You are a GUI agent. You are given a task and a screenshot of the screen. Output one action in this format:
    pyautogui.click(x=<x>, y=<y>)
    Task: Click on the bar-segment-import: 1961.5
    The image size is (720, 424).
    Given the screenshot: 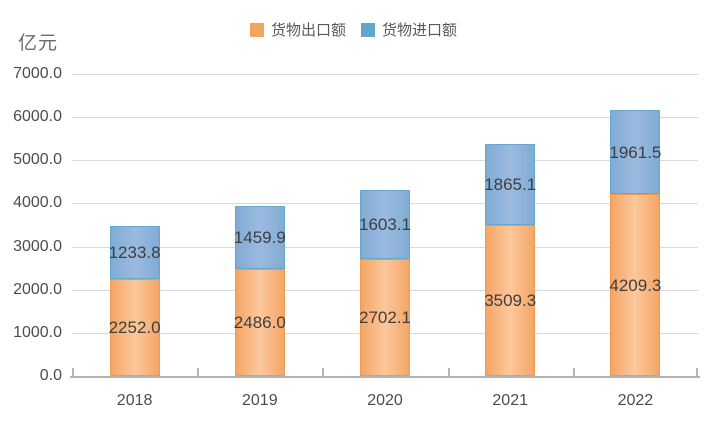 What is the action you would take?
    pyautogui.click(x=635, y=152)
    